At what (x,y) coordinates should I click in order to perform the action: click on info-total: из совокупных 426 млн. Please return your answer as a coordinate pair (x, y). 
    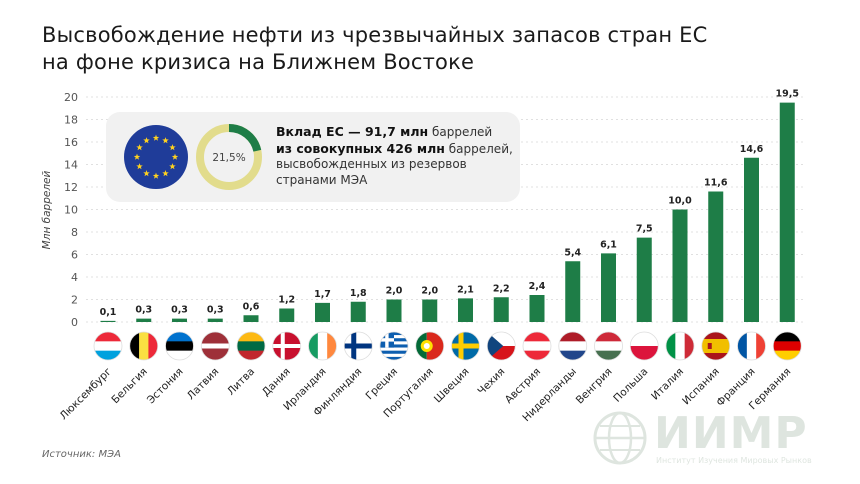
    Looking at the image, I should click on (360, 148).